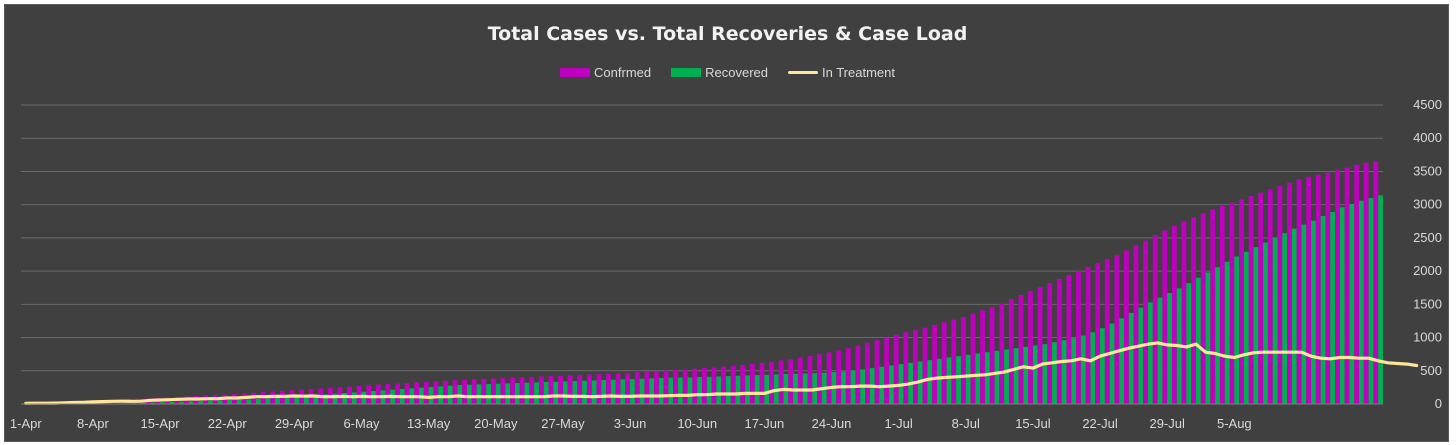 This screenshot has width=1456, height=445. I want to click on y-tick-label: 0, so click(1438, 403).